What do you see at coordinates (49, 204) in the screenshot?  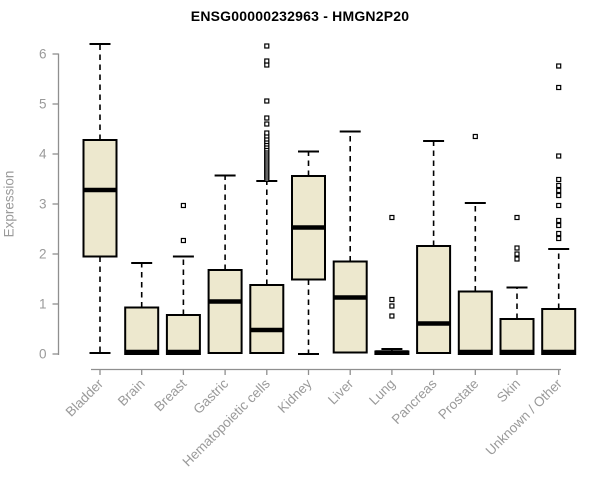 I see `y-axis: 0 1 2 3 4 5 6` at bounding box center [49, 204].